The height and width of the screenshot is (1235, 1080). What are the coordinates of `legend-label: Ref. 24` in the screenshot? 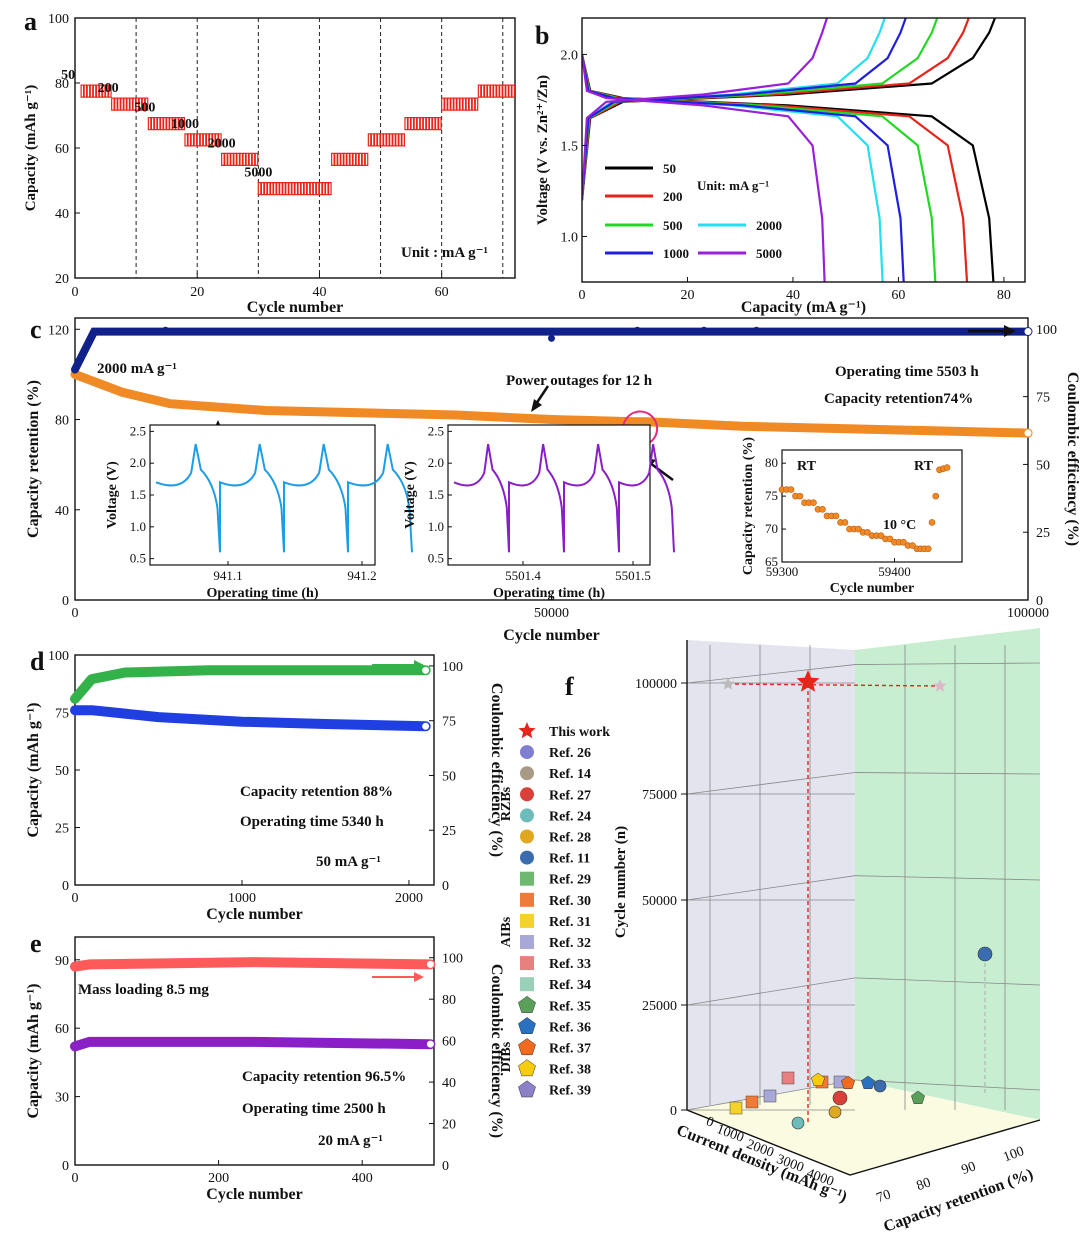 It's located at (570, 816).